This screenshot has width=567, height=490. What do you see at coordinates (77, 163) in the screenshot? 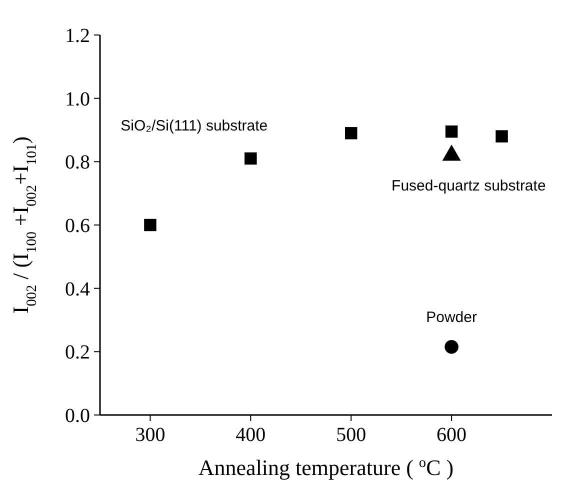
I see `y-tick-label: 0.8` at bounding box center [77, 163].